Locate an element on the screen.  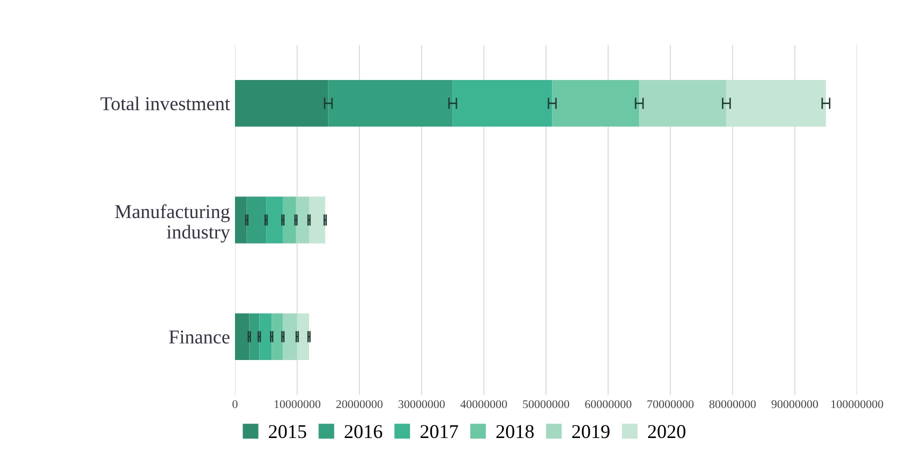
legend-label: 2018 is located at coordinates (515, 431).